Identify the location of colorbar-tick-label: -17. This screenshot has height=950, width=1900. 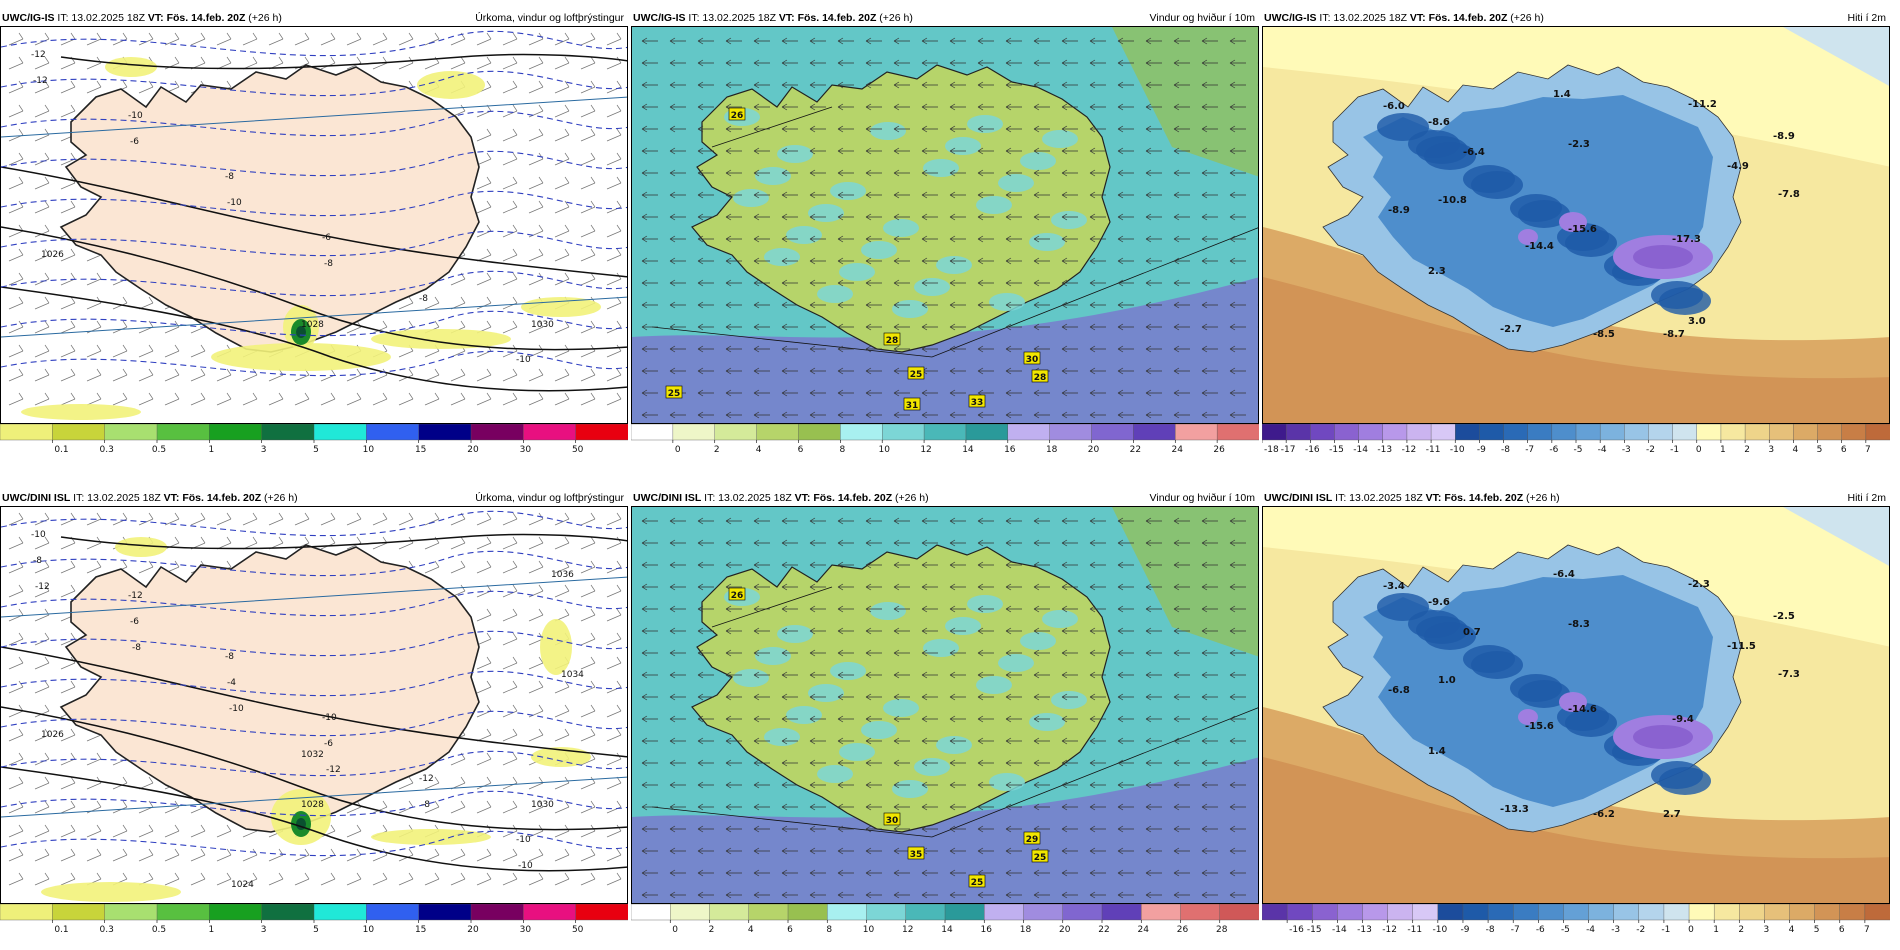
(1288, 450).